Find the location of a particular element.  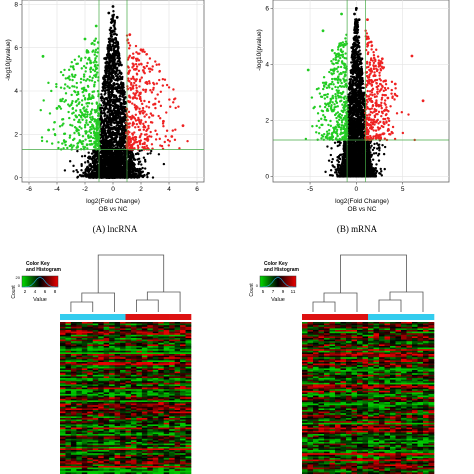

x-axis-sublabel: OB vs NC is located at coordinates (113, 209).